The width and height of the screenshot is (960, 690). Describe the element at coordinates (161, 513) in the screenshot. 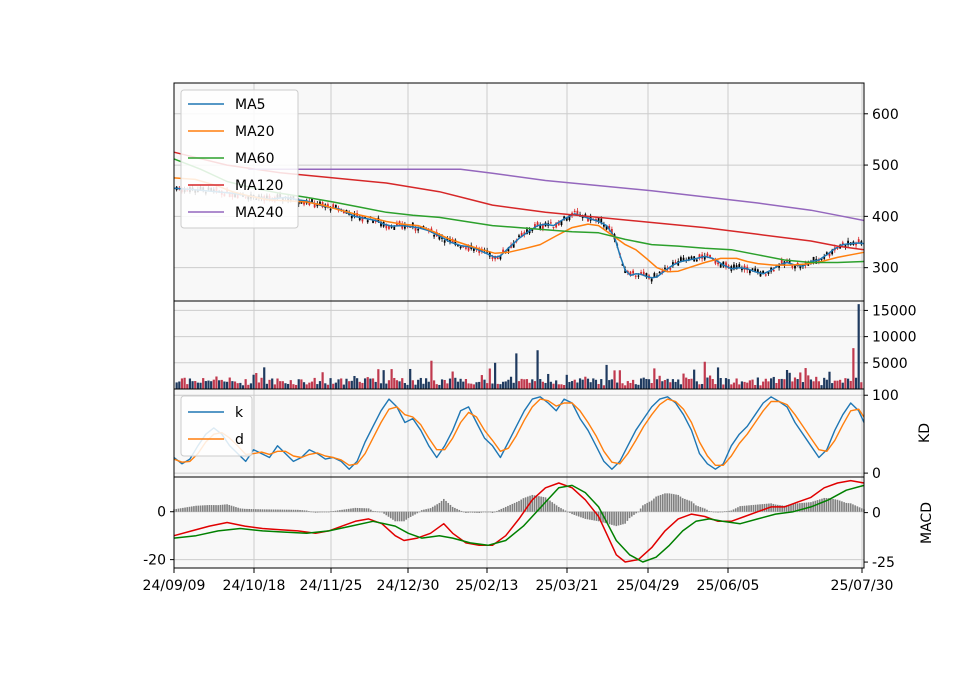

I see `macd-left-y-tick-label: 0` at that location.